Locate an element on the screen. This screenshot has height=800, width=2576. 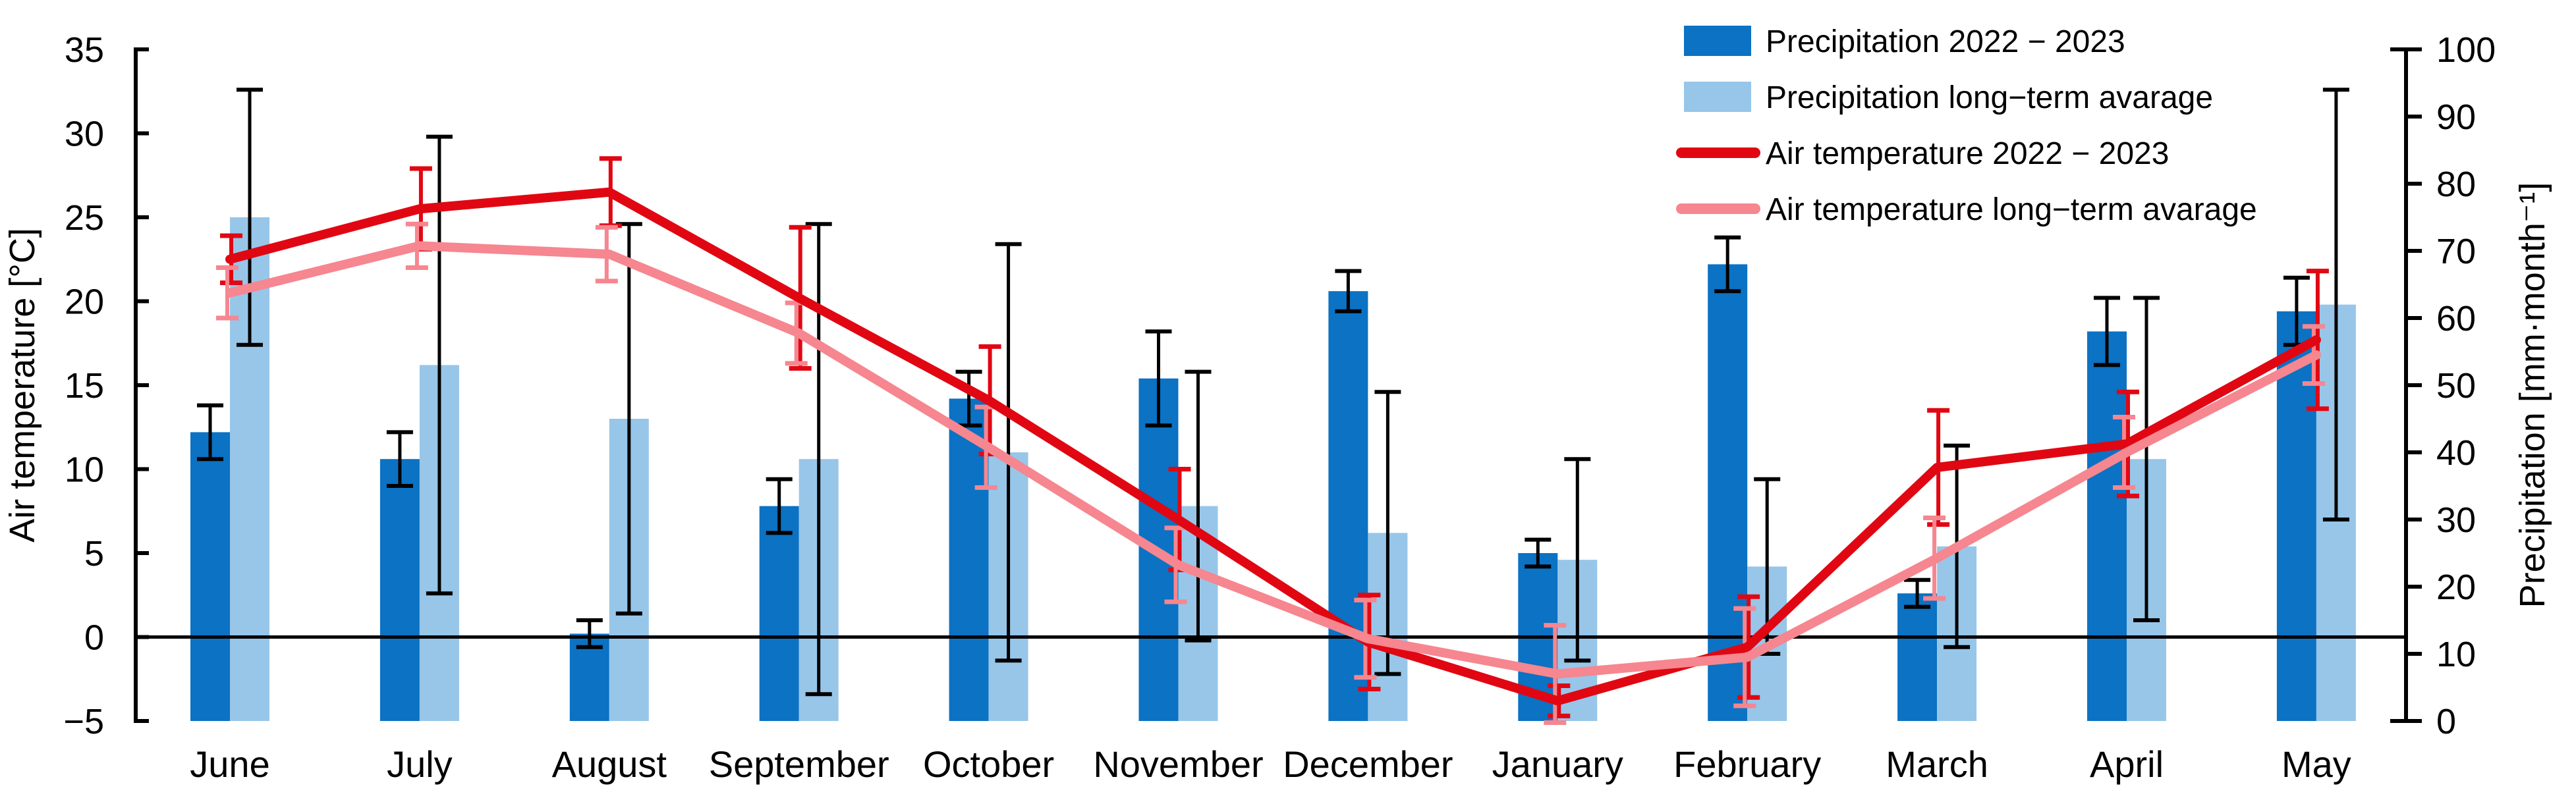
errorbar-precip-2022-2023-July is located at coordinates (399, 459).